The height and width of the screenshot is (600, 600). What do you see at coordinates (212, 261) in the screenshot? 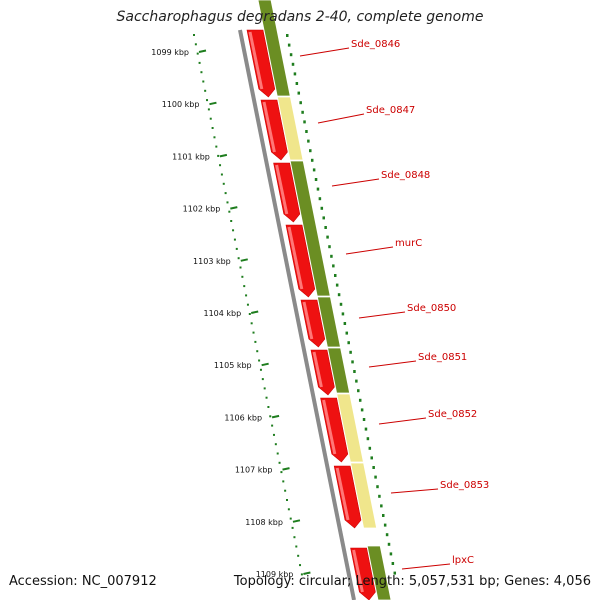
I see `kbp-label: 1103 kbp` at bounding box center [212, 261].